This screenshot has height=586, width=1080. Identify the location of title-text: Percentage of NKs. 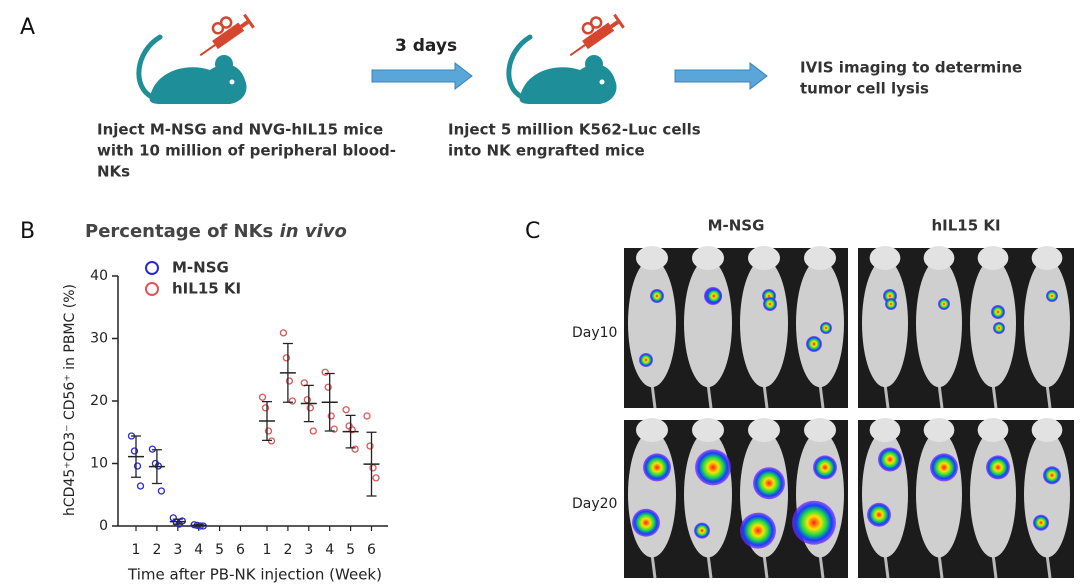
(179, 231).